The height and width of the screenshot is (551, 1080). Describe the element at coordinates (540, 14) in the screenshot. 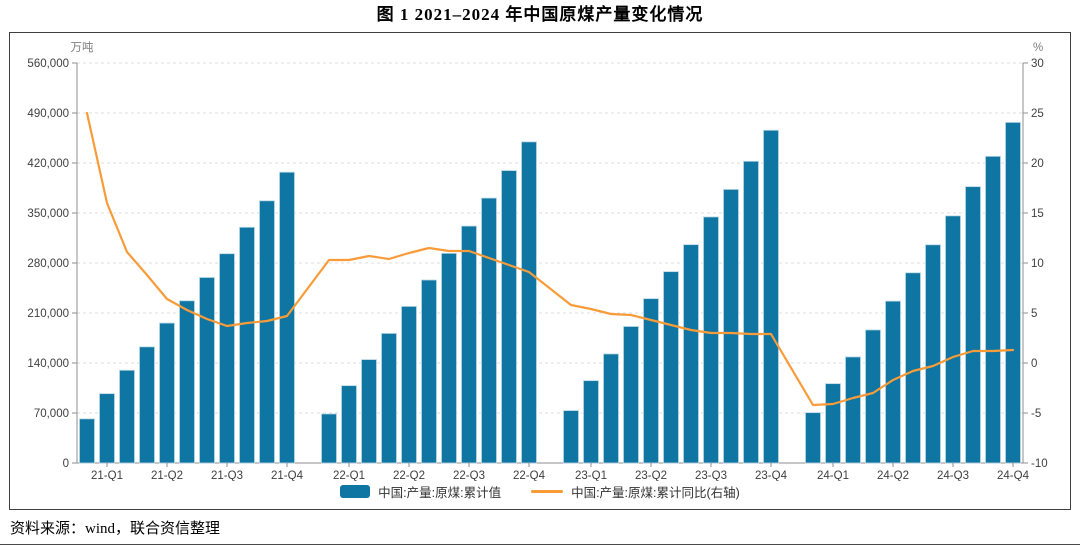

I see `figure-title: 图 1 2021–2024 年中国原煤产量变化情况` at that location.